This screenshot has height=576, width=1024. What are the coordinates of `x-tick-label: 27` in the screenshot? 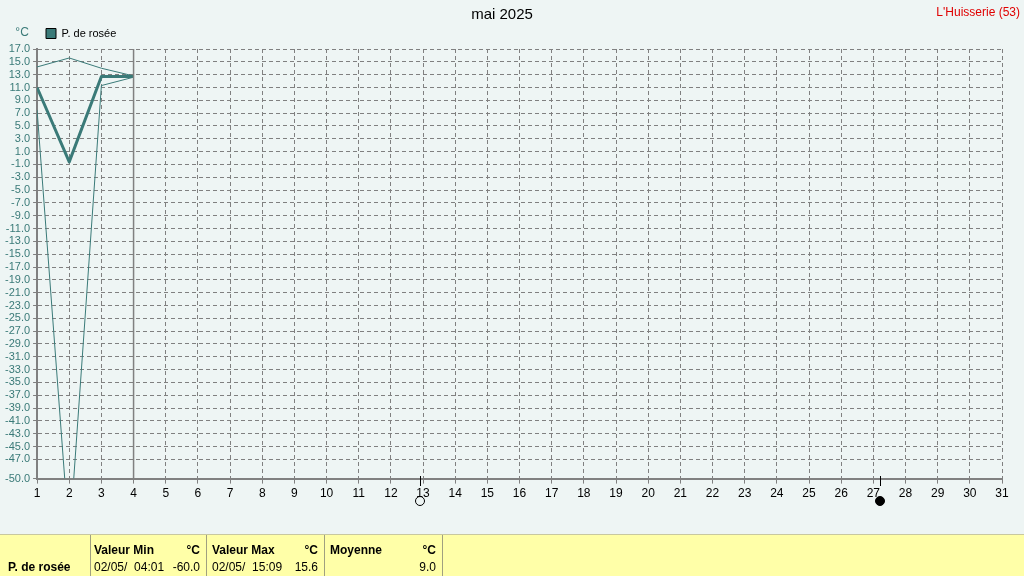 It's located at (873, 493).